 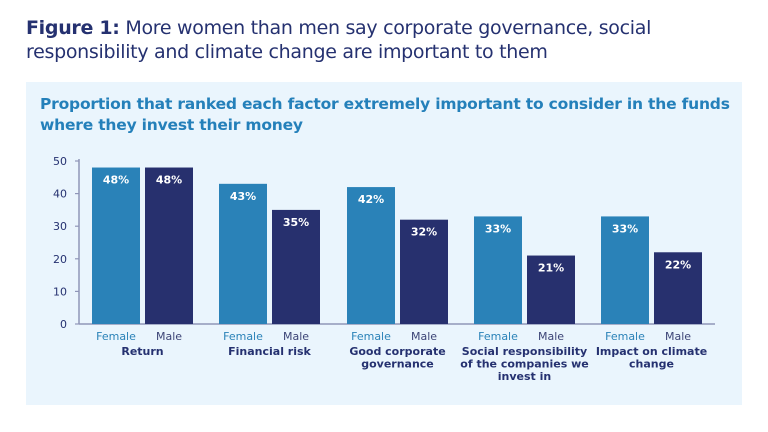 I want to click on category-label: Return, so click(x=142, y=351).